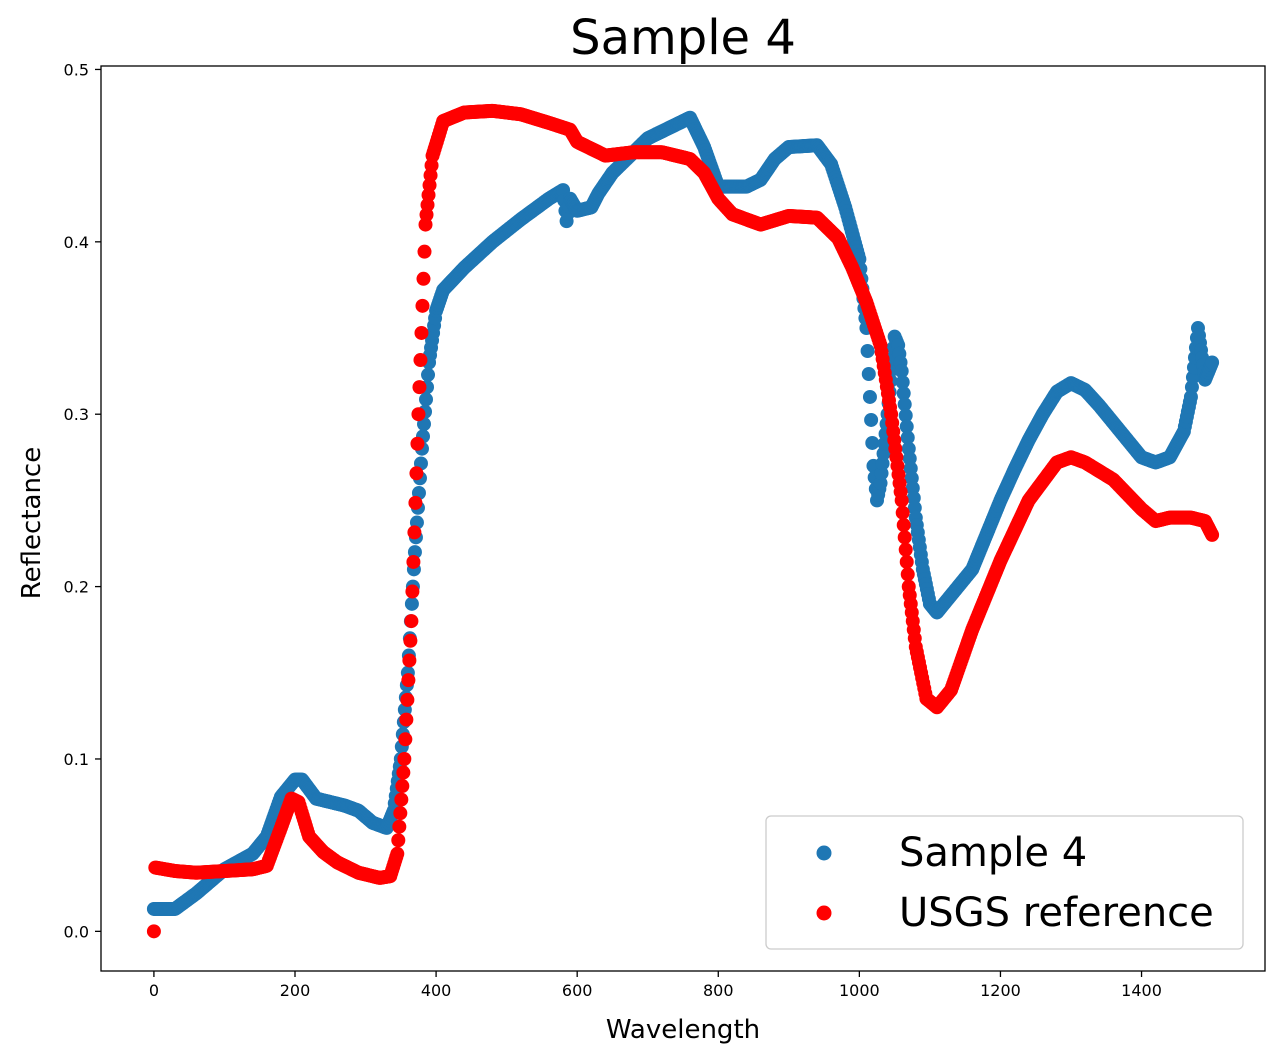 This screenshot has height=1061, width=1279. I want to click on legend-label-usgs-reference: USGS reference, so click(1056, 913).